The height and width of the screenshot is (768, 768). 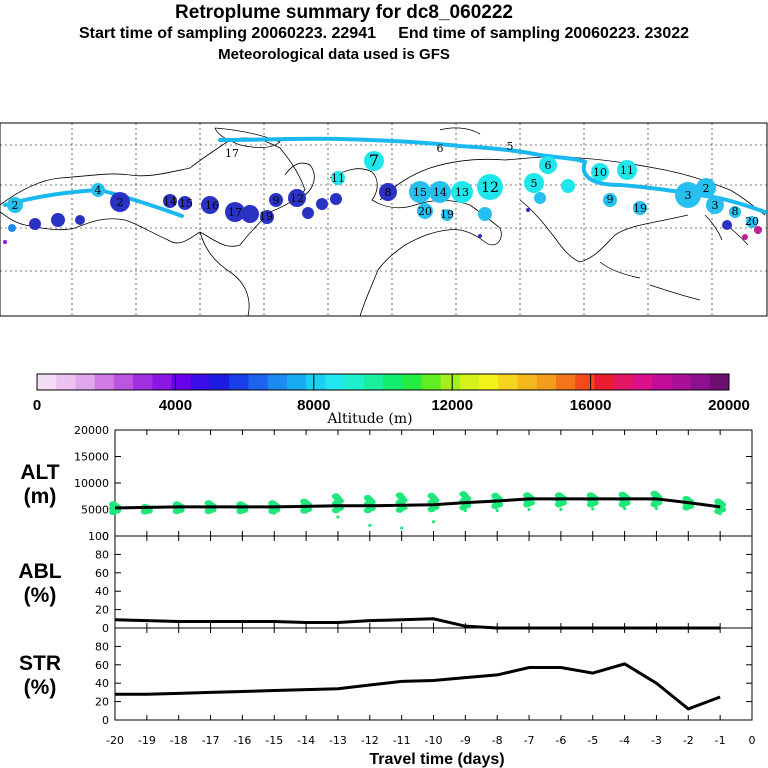 I want to click on x-tick-label: -8, so click(x=497, y=740).